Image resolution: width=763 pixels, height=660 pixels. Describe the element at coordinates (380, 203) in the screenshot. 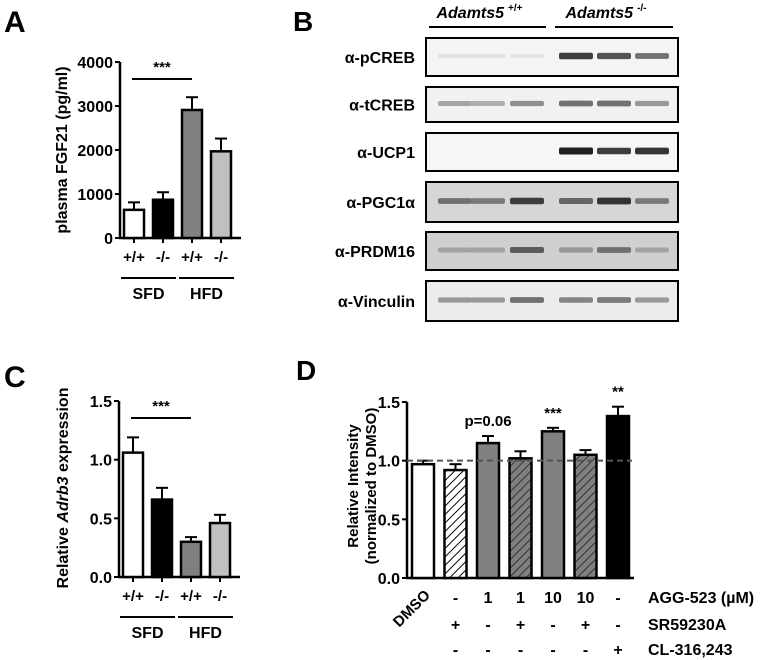

I see `antibody-label: α-PGC1α` at that location.